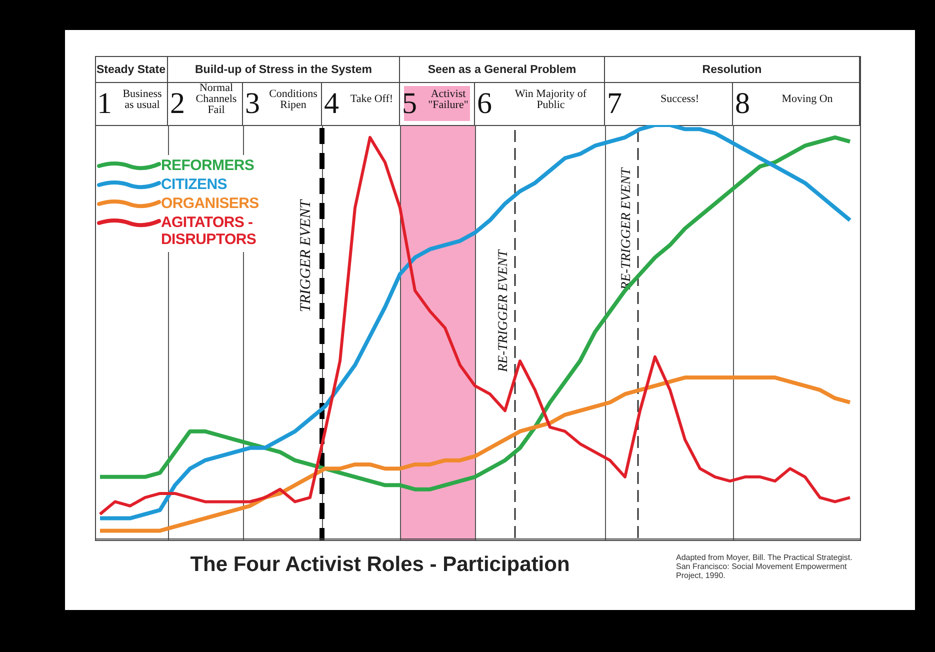 The height and width of the screenshot is (652, 935). I want to click on text: Resolution, so click(732, 69).